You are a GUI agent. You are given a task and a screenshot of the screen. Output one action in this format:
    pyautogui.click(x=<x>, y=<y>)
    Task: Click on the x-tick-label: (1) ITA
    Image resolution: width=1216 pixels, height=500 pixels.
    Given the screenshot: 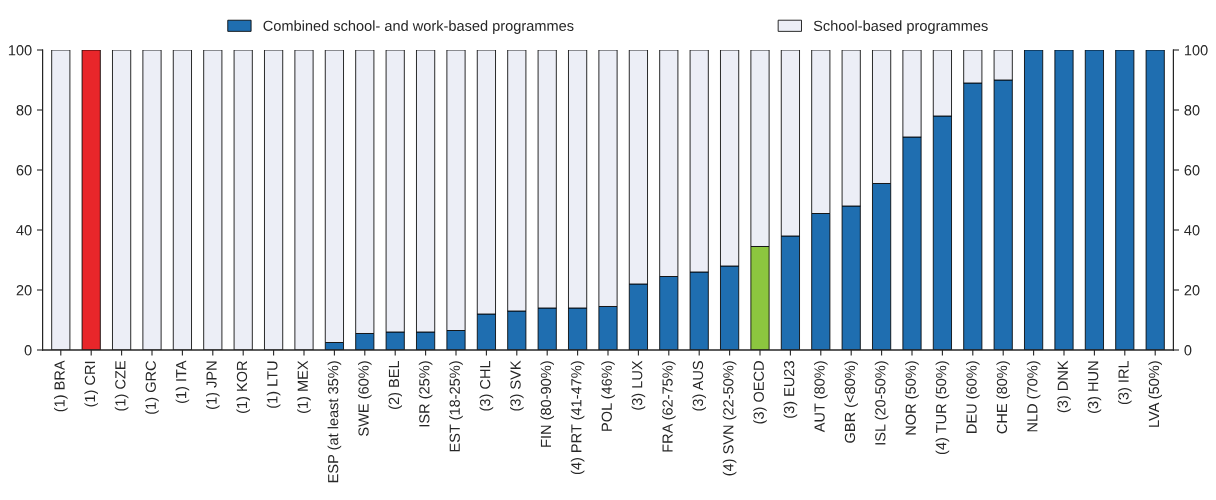 What is the action you would take?
    pyautogui.click(x=182, y=381)
    